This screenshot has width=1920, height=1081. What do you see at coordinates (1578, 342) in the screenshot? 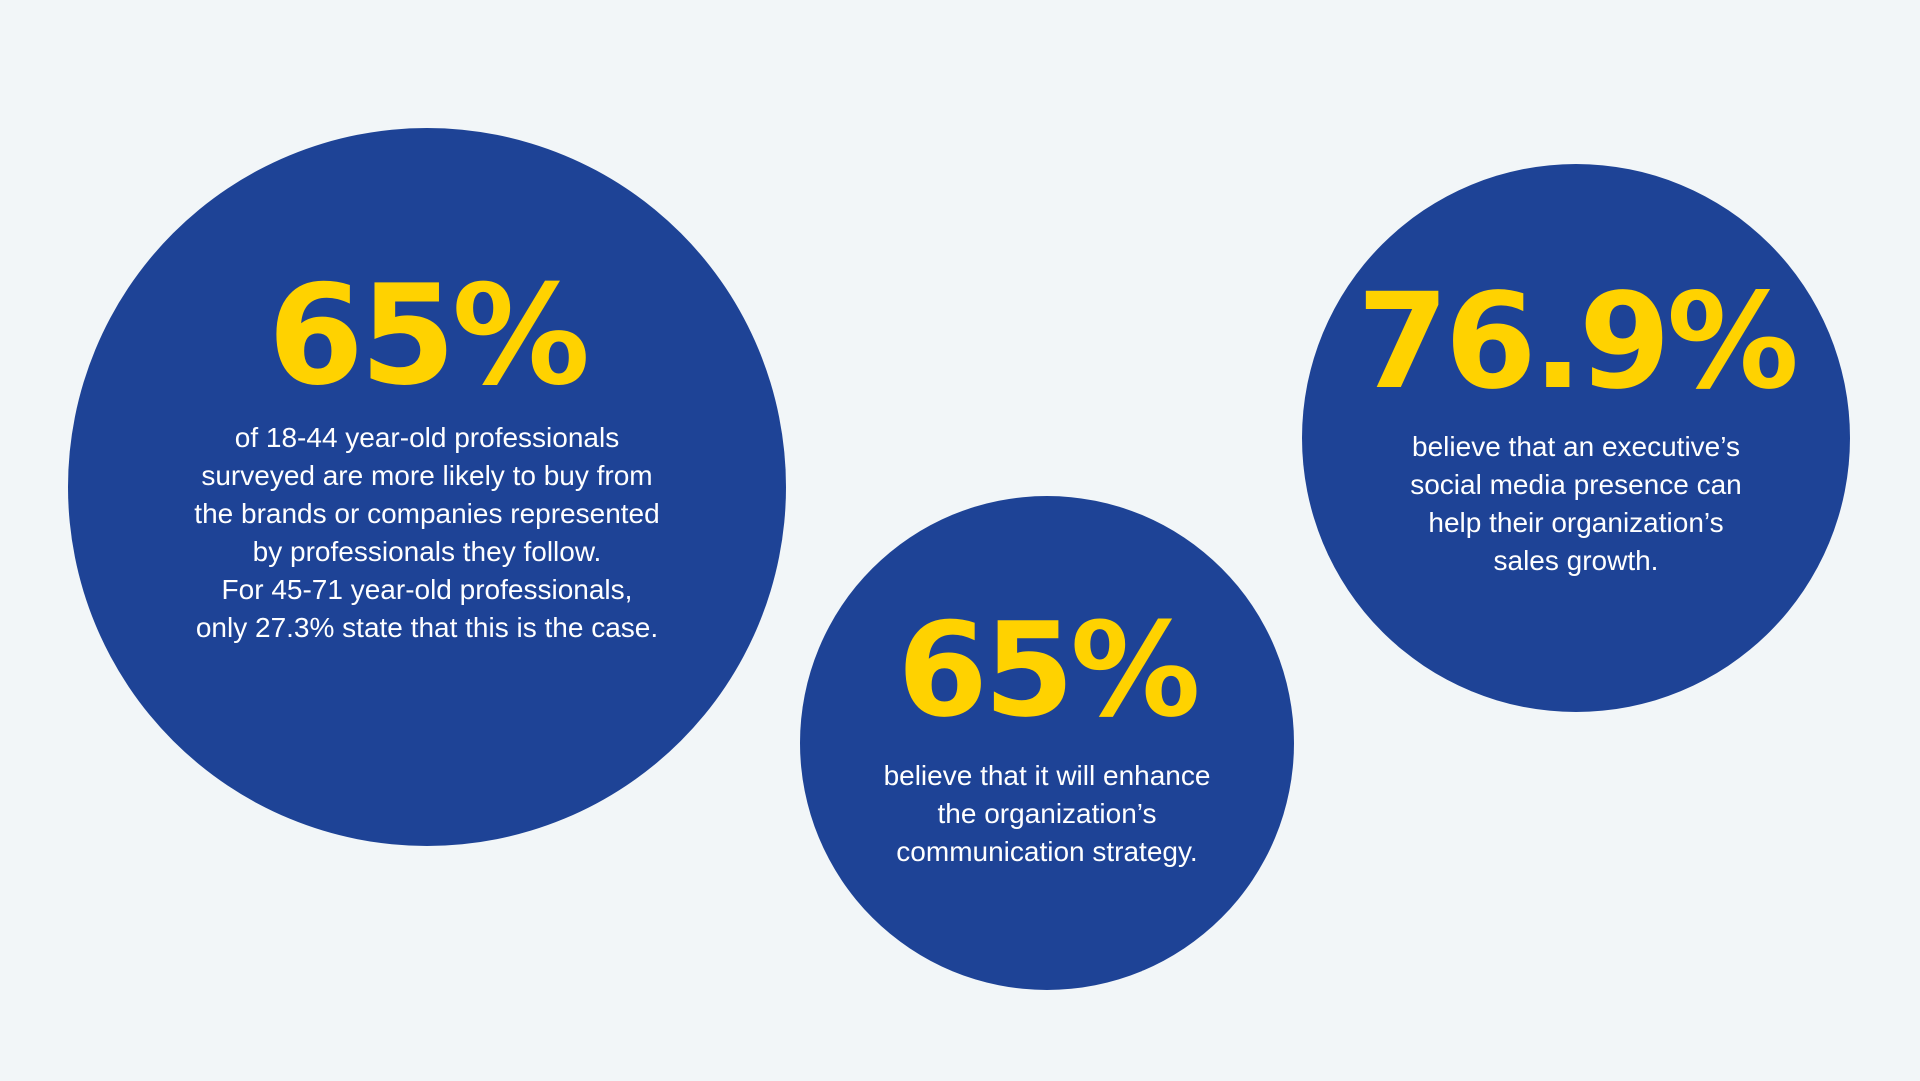
I see `stat-value: 76.9%` at bounding box center [1578, 342].